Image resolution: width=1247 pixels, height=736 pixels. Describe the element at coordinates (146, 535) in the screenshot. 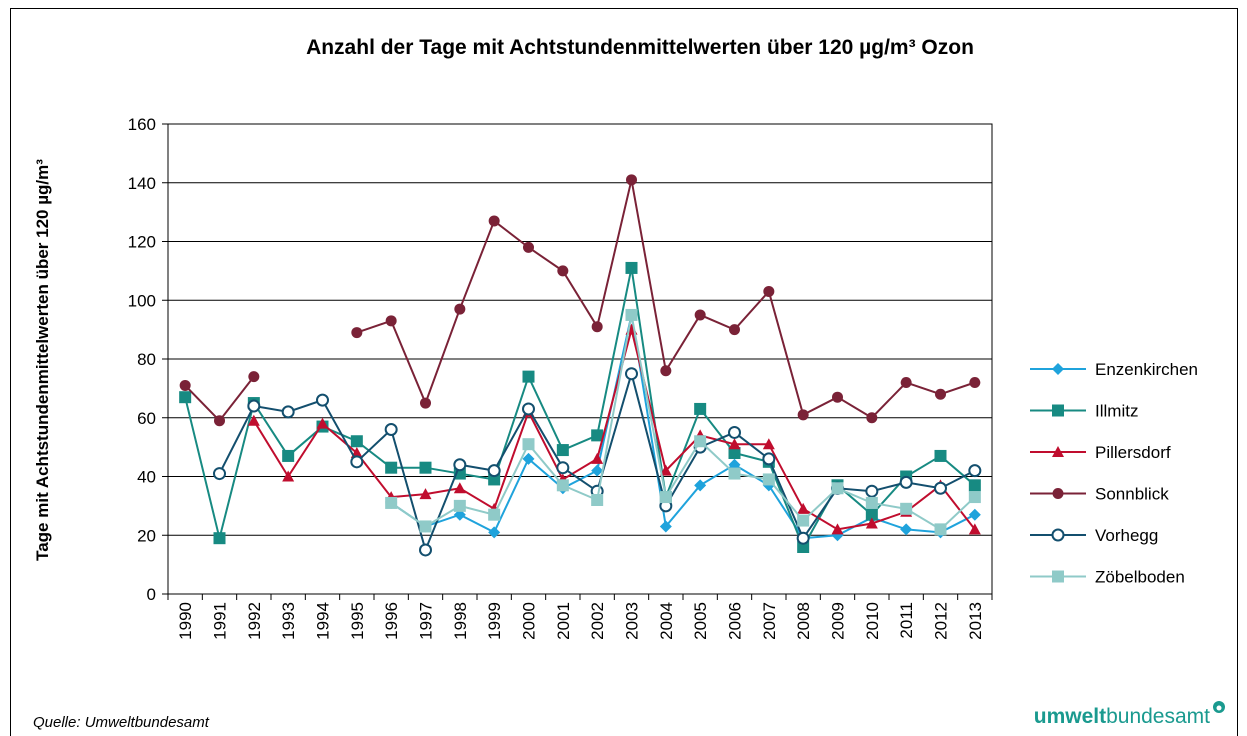

I see `y-tick-label: 20` at that location.